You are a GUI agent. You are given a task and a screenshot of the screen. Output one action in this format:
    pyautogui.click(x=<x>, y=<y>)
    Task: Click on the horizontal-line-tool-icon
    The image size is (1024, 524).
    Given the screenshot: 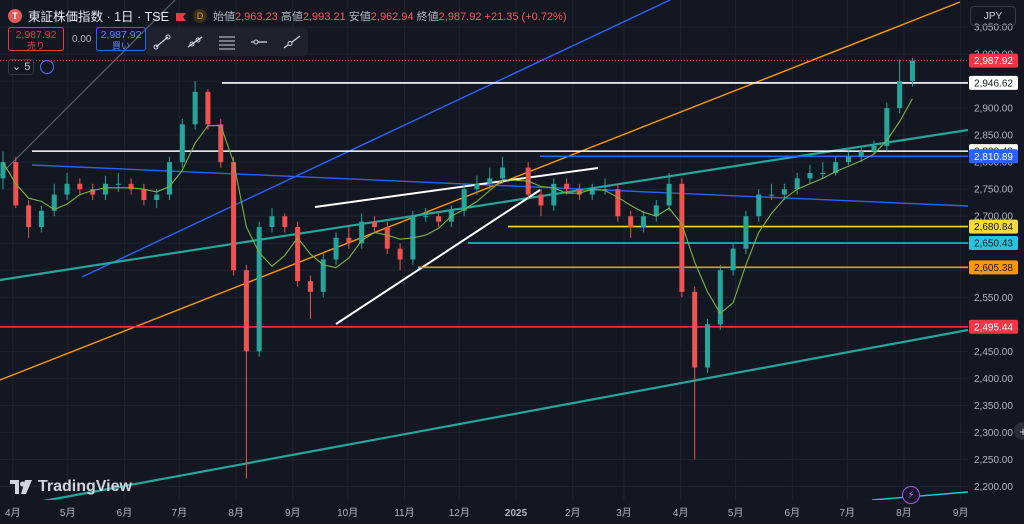 What is the action you would take?
    pyautogui.click(x=259, y=42)
    